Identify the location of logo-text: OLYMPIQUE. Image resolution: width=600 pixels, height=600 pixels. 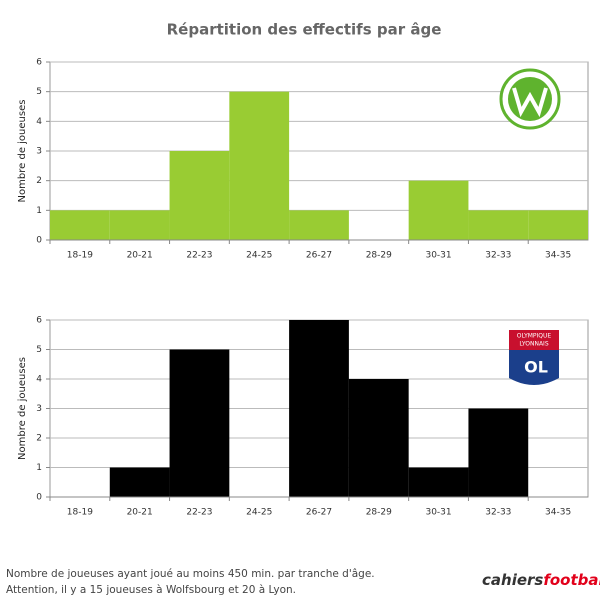
(534, 336).